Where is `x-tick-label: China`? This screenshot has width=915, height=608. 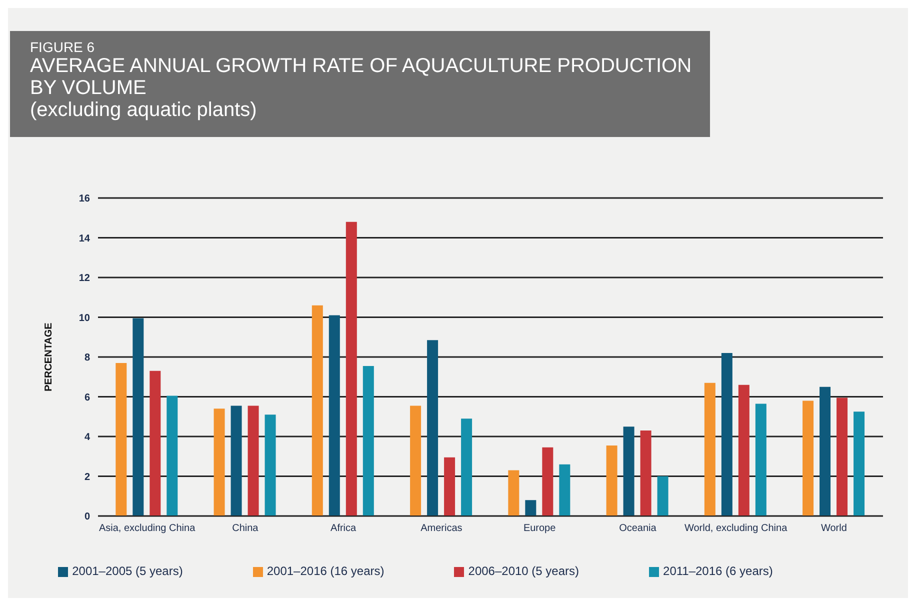 x-tick-label: China is located at coordinates (245, 528).